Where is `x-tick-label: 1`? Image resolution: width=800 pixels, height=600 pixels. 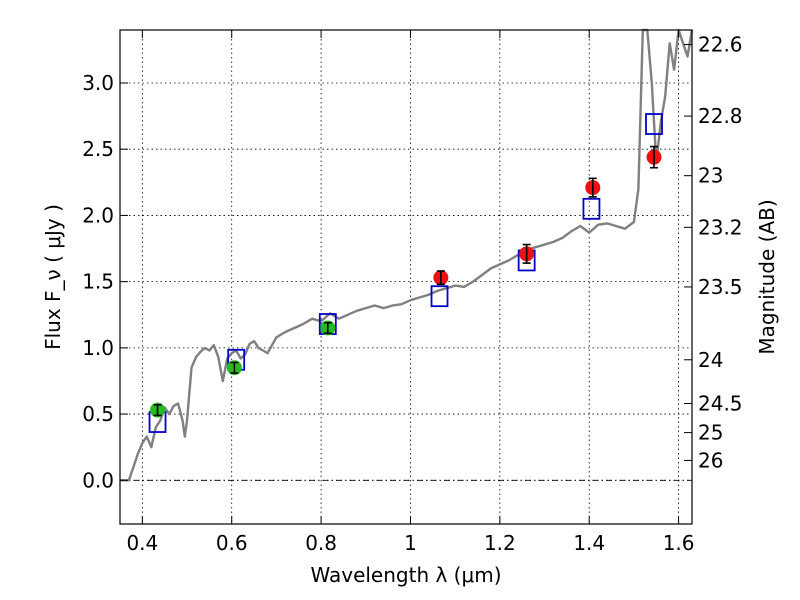 x-tick-label: 1 is located at coordinates (410, 543).